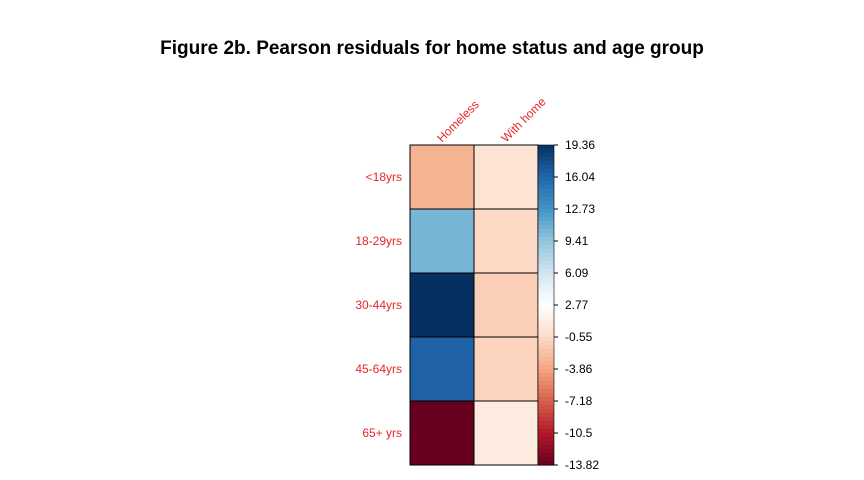  What do you see at coordinates (378, 241) in the screenshot?
I see `row-label: 18-29yrs` at bounding box center [378, 241].